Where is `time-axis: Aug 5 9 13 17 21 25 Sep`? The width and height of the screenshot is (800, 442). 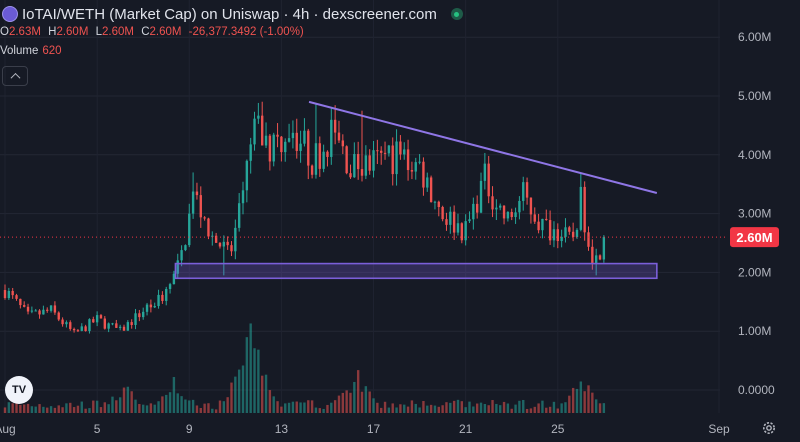 time-axis: Aug 5 9 13 17 21 25 Sep is located at coordinates (365, 429).